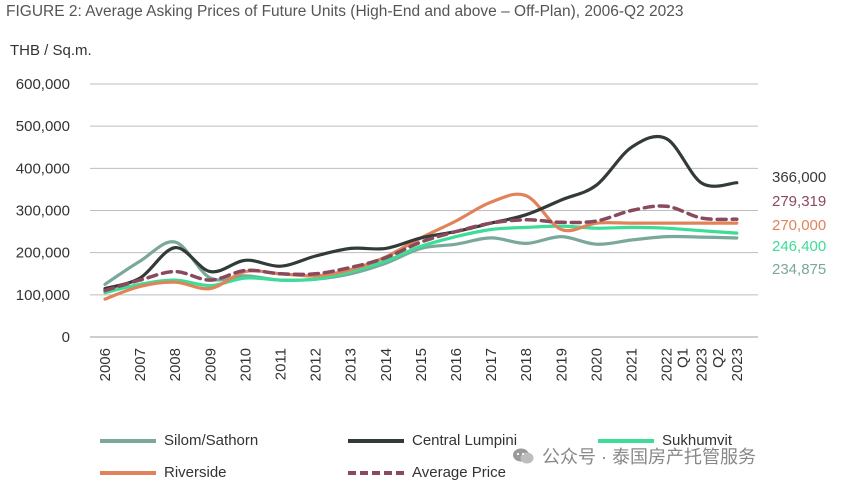 The image size is (852, 488). I want to click on legend-label: Silom/Sathorn, so click(211, 440).